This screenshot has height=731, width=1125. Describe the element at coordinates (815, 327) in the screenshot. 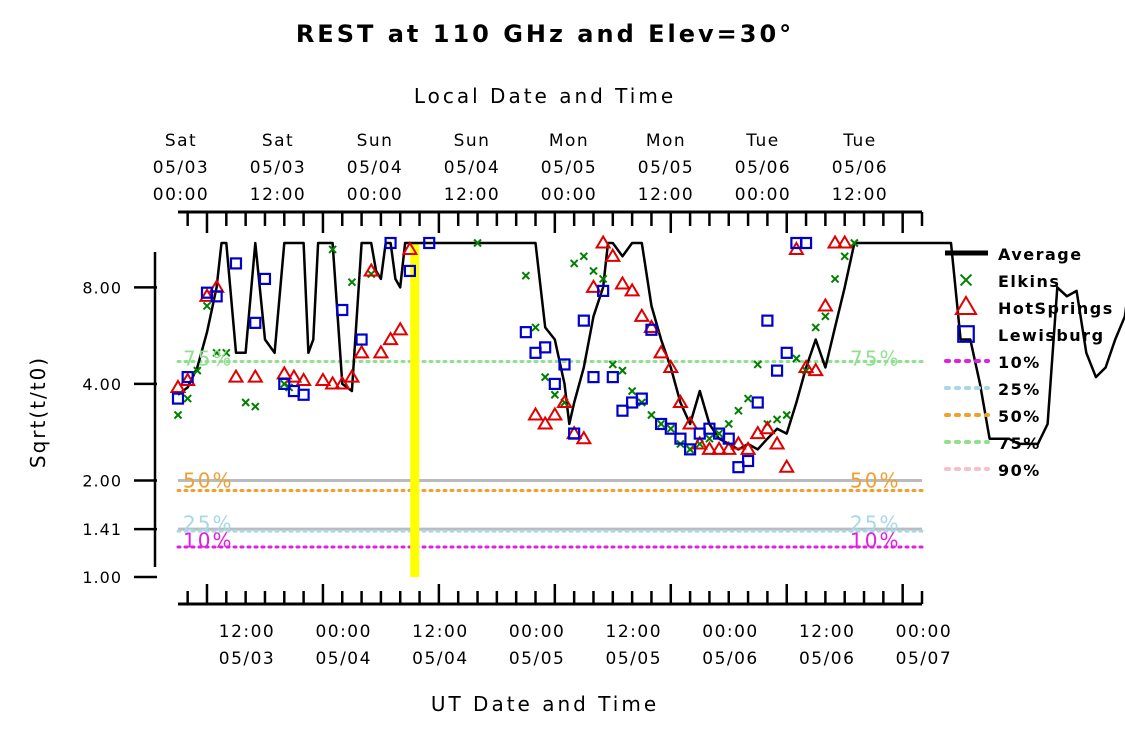

I see `elkins-point-44-stroke-b` at that location.